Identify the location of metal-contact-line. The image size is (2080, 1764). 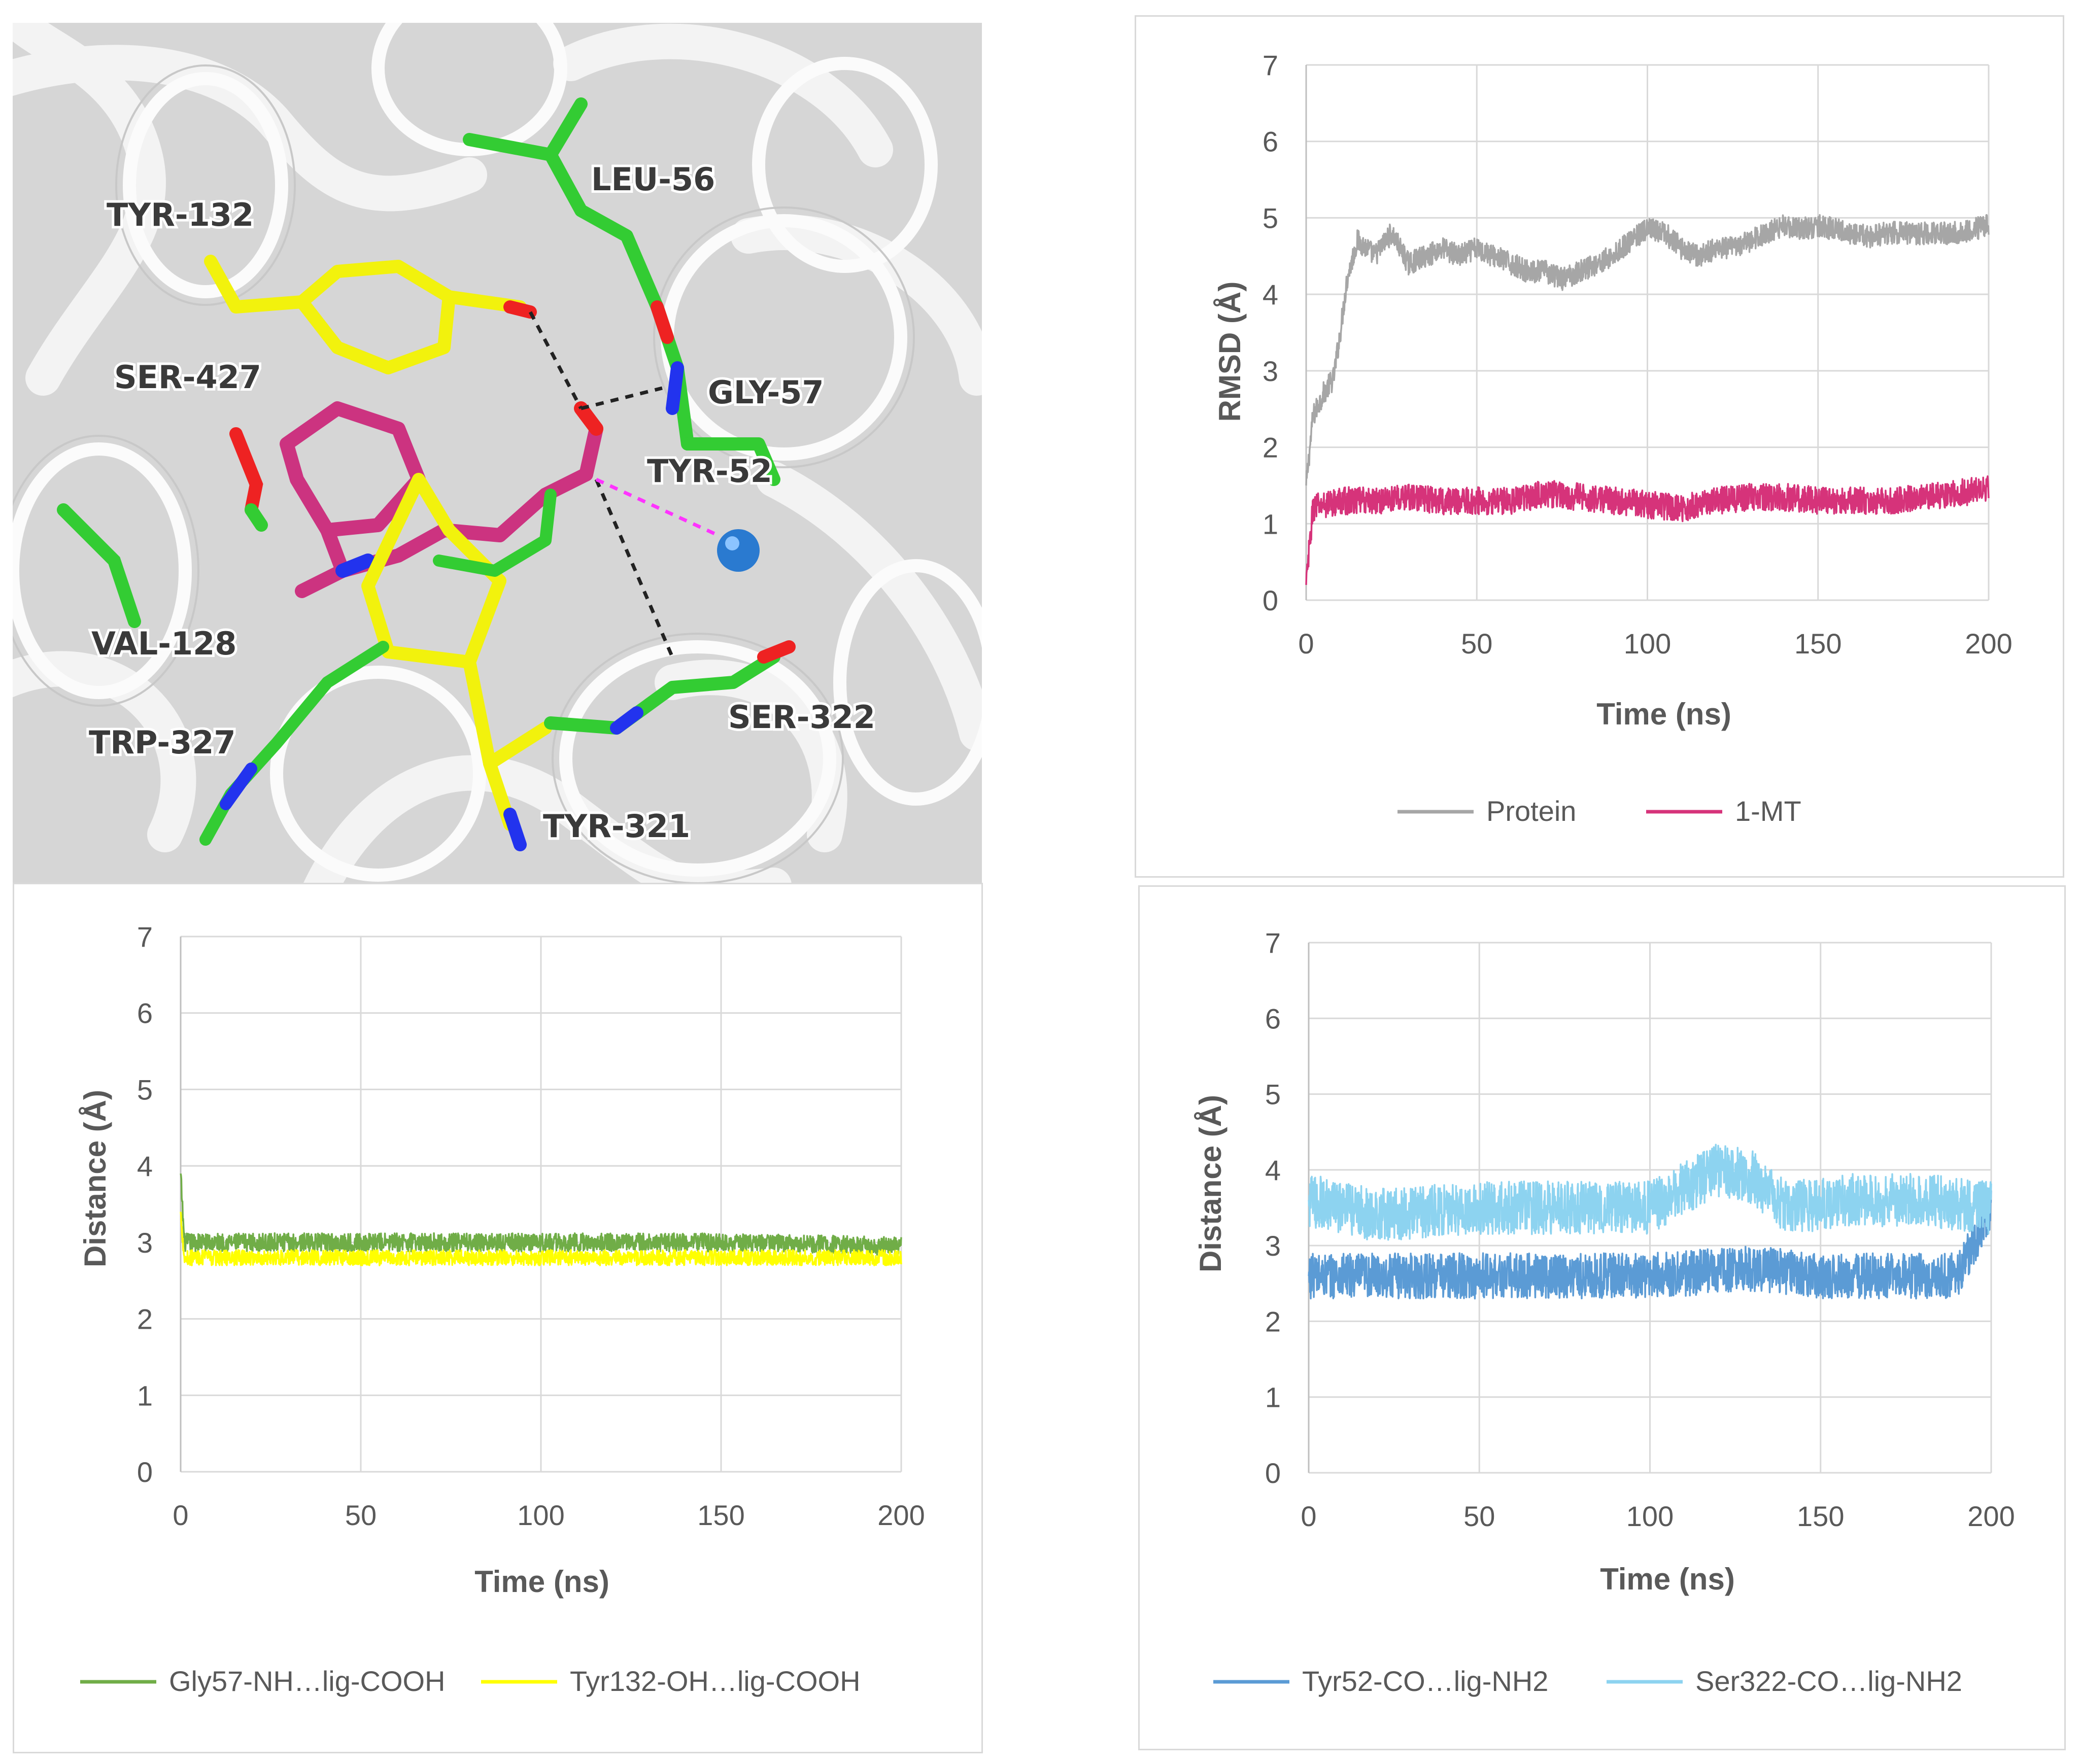
(657, 507).